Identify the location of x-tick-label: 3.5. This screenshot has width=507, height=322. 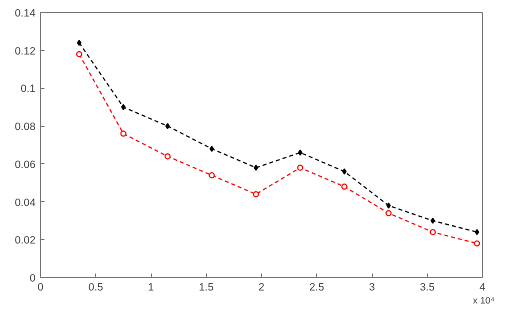
(427, 288).